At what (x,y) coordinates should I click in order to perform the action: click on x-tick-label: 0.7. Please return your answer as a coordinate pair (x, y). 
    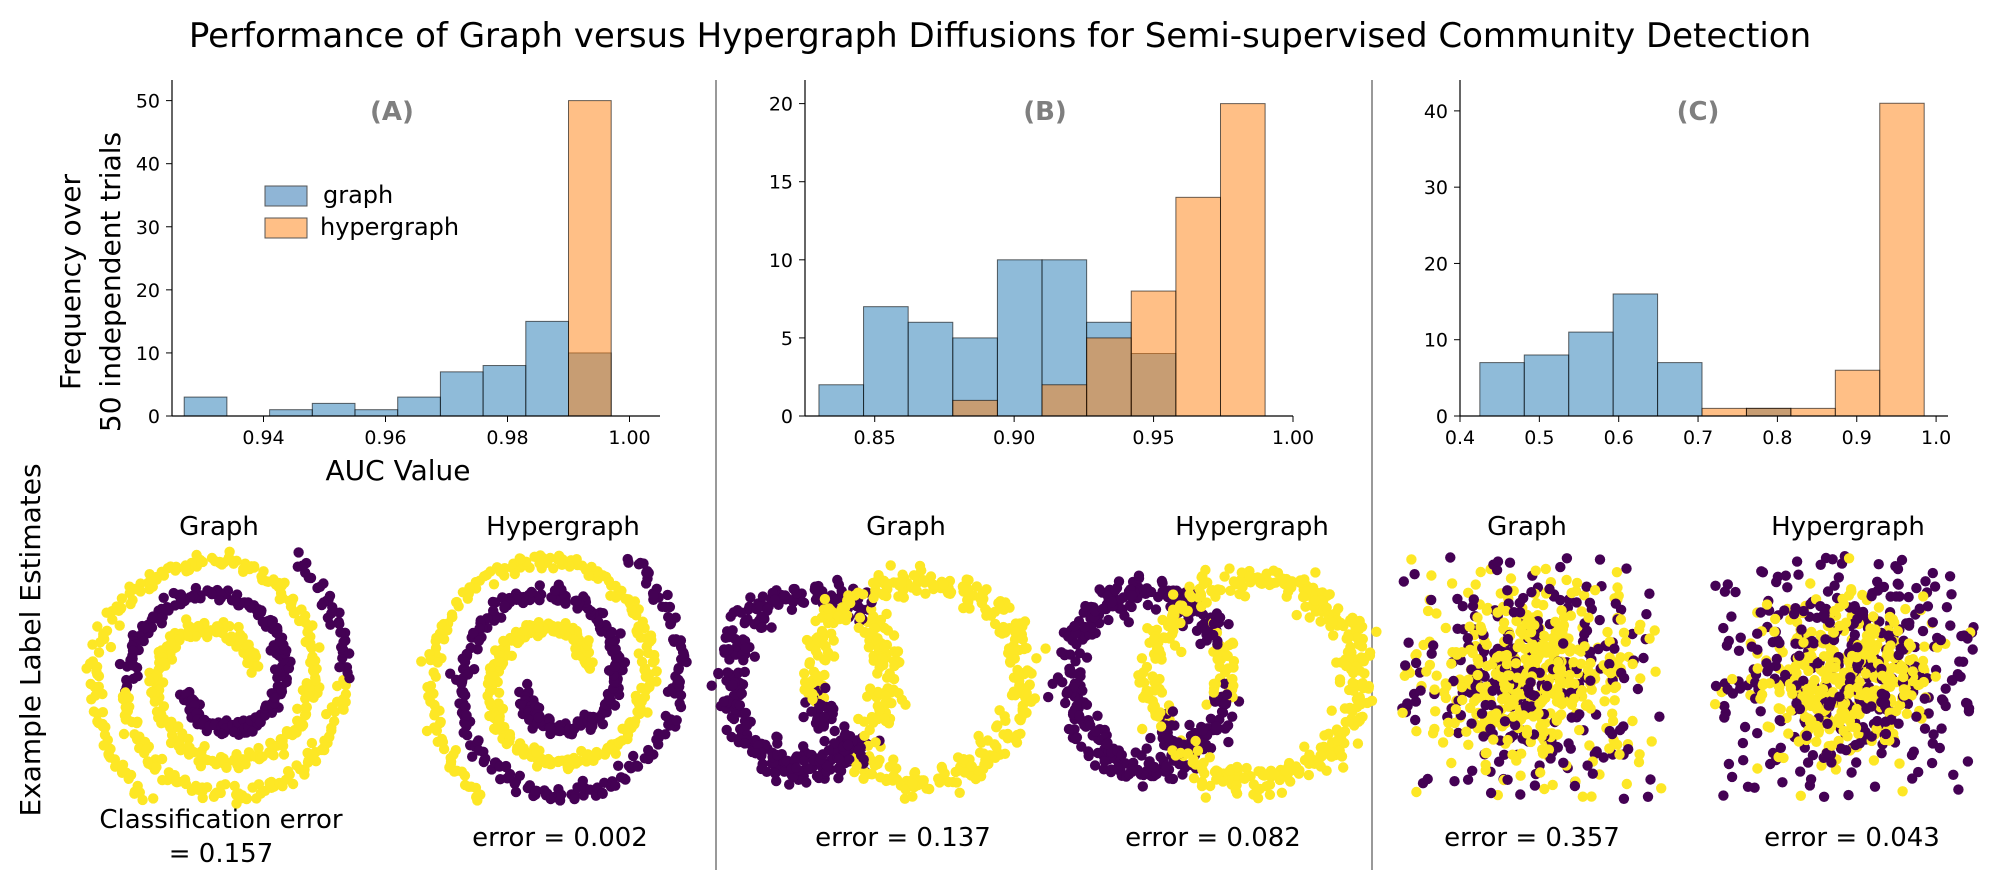
    Looking at the image, I should click on (1698, 438).